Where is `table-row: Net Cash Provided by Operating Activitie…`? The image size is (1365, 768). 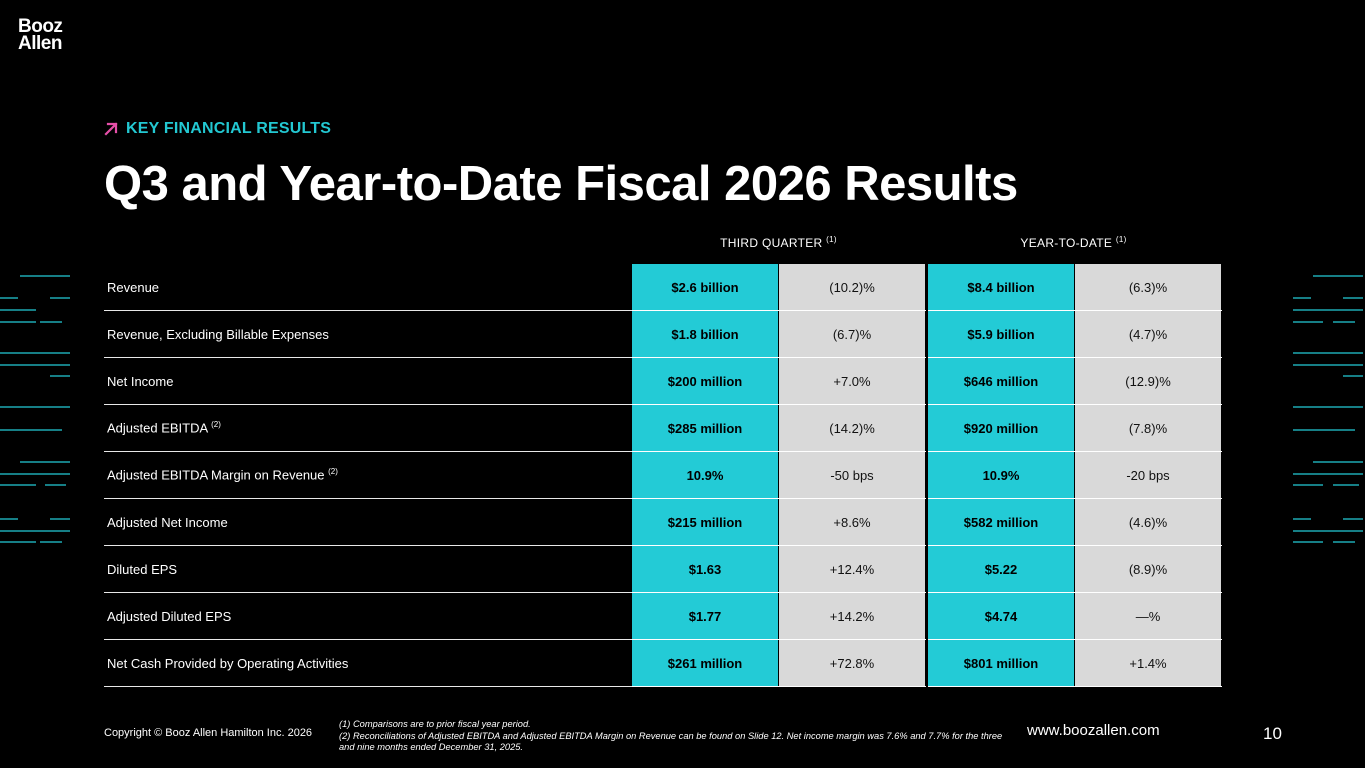
table-row: Net Cash Provided by Operating Activitie… is located at coordinates (663, 663).